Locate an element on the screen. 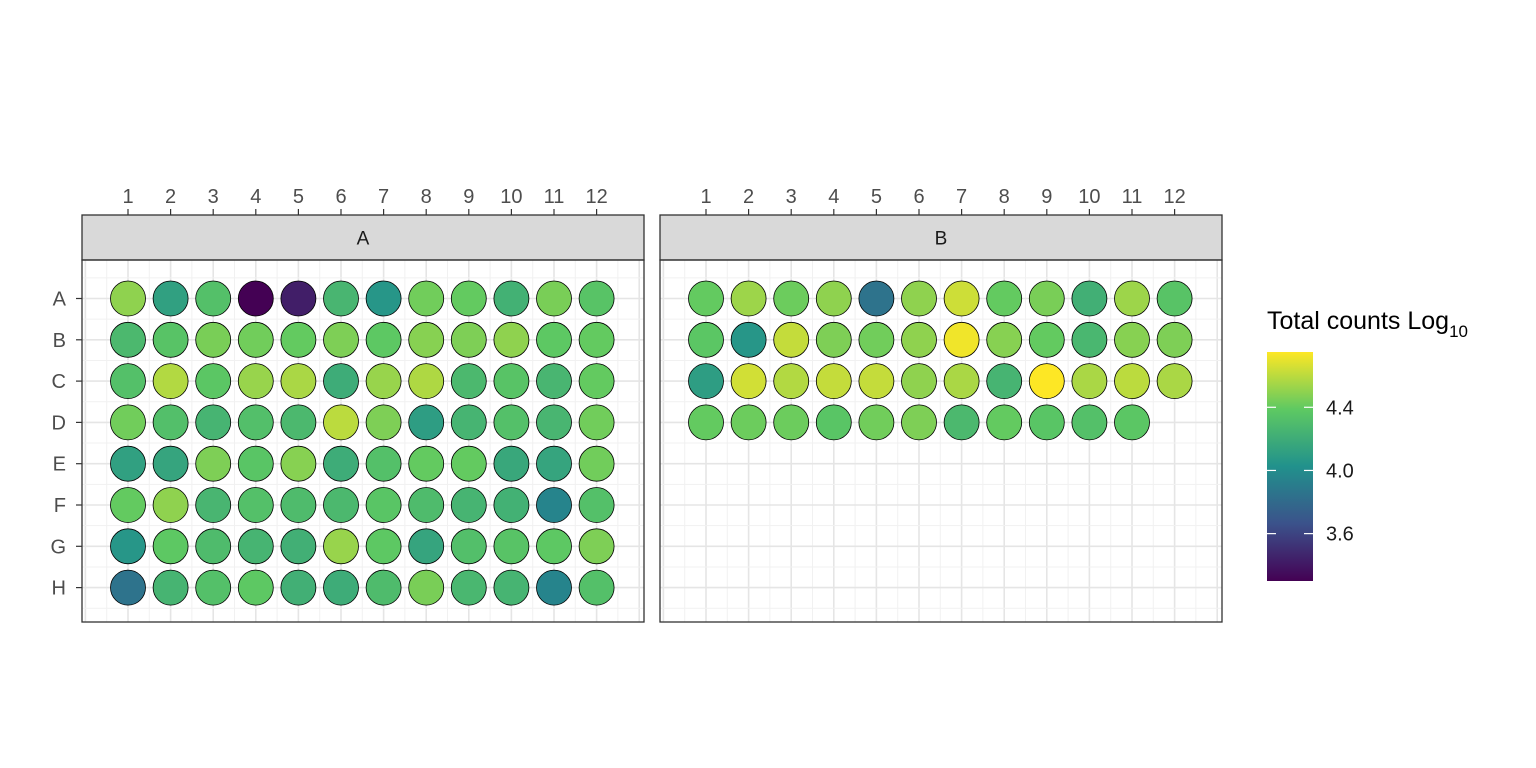  x-tick-label: 11 is located at coordinates (554, 197).